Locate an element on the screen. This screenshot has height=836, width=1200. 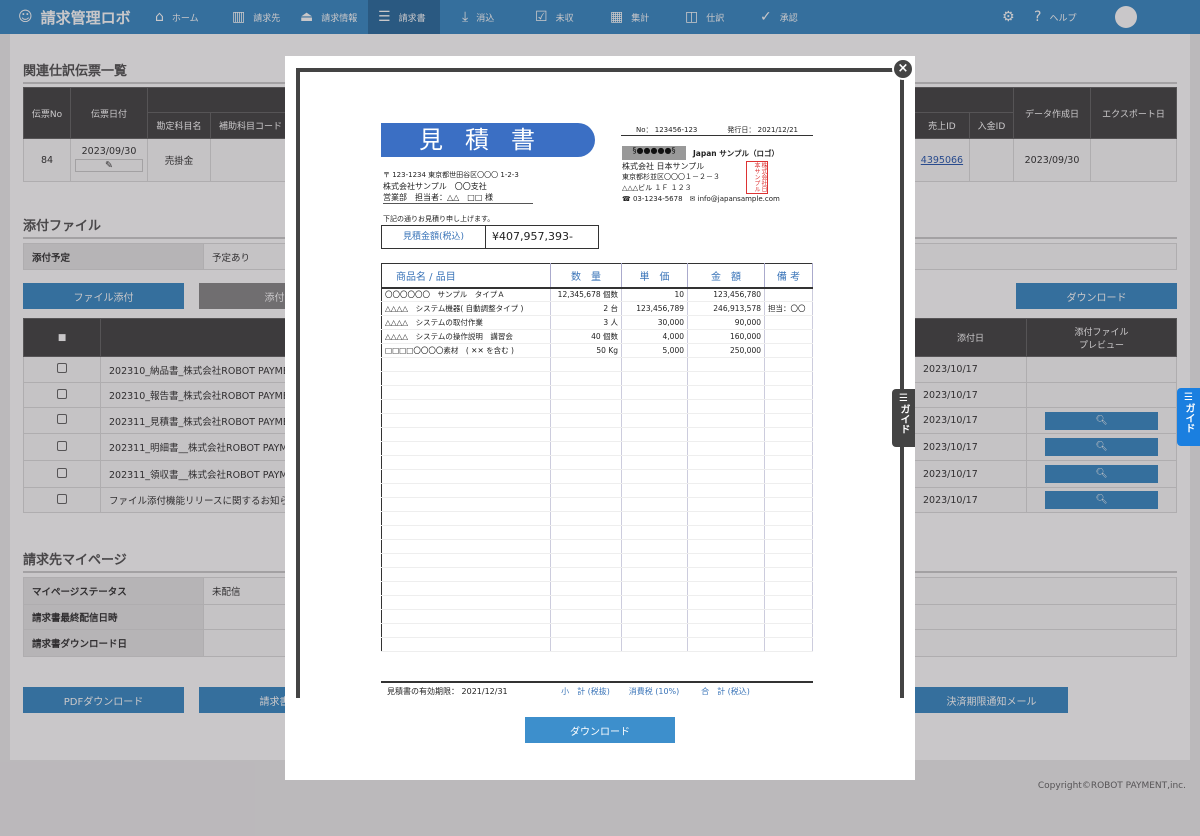
guide-icon: ☰ is located at coordinates (903, 398).